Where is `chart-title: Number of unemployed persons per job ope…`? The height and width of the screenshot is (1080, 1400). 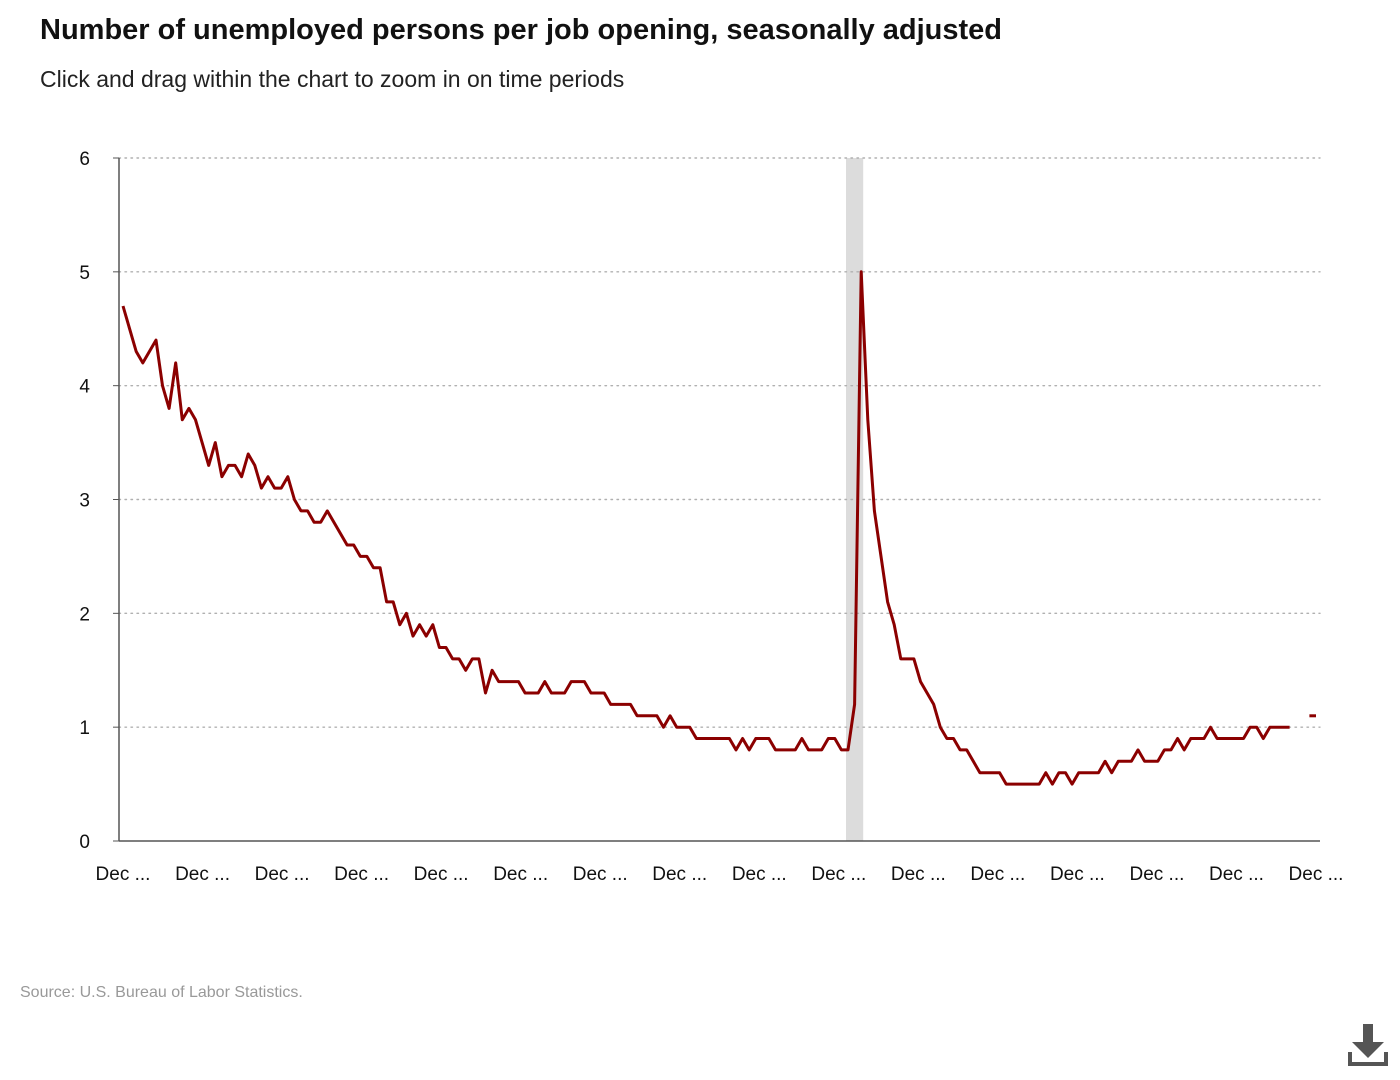 chart-title: Number of unemployed persons per job ope… is located at coordinates (521, 30).